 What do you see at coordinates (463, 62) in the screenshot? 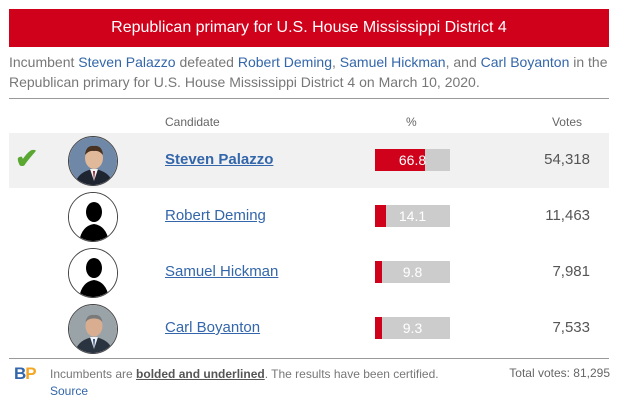
I see `intro-and: , and` at bounding box center [463, 62].